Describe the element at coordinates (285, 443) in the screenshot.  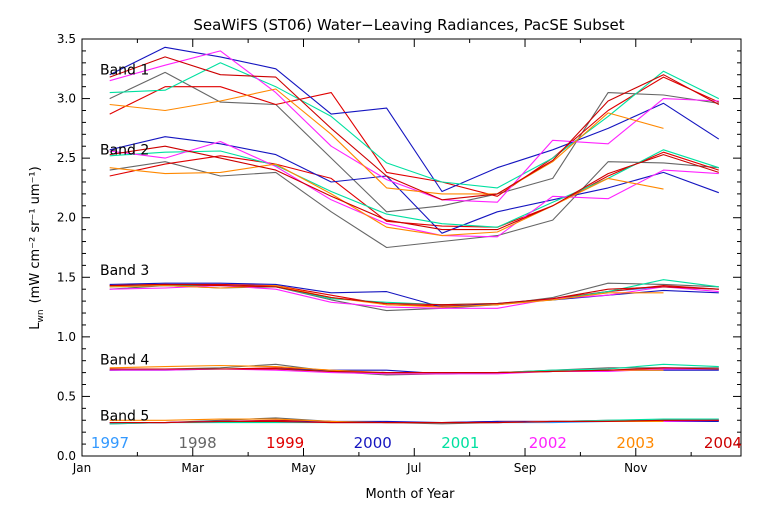
I see `legend-entry: 1999` at that location.